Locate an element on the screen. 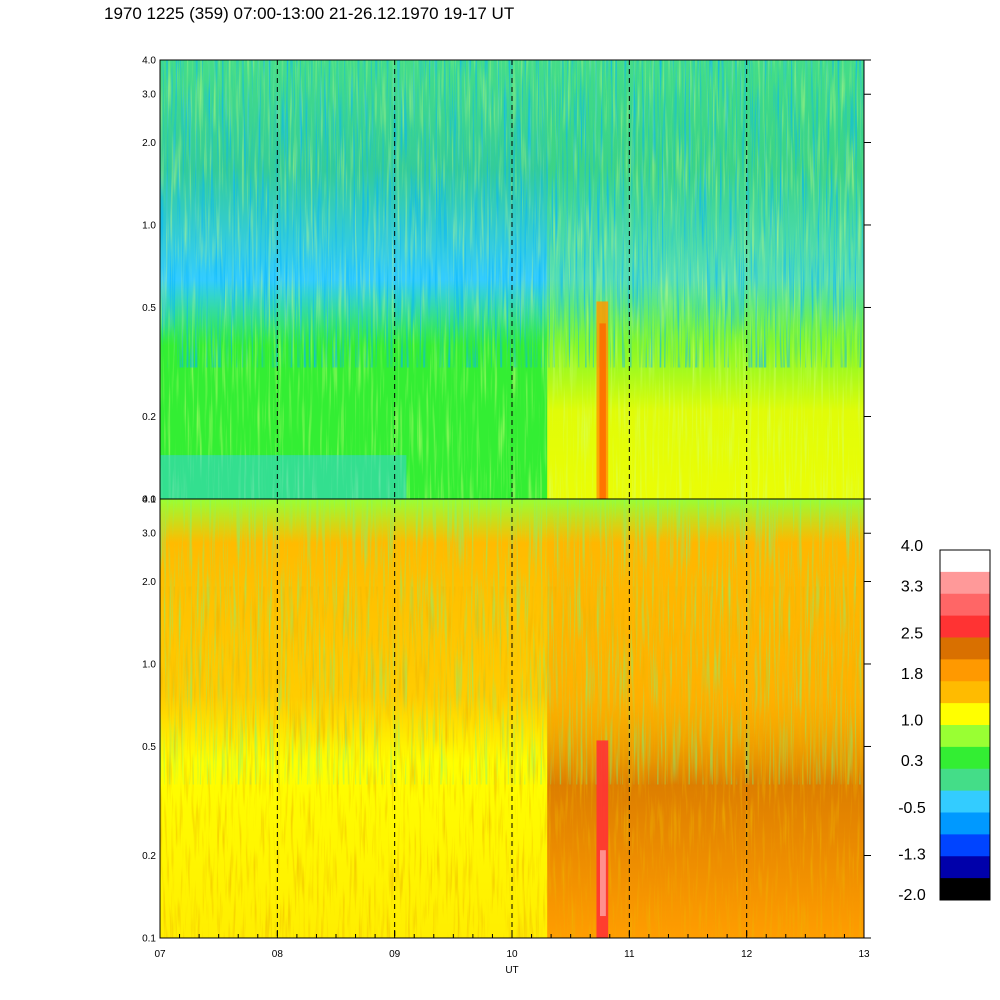 The width and height of the screenshot is (1000, 1000). colorbar: 4.0 3.3 2.5 1.8 1.0 0.3 -0.5 -1.3 -2.0 is located at coordinates (944, 721).